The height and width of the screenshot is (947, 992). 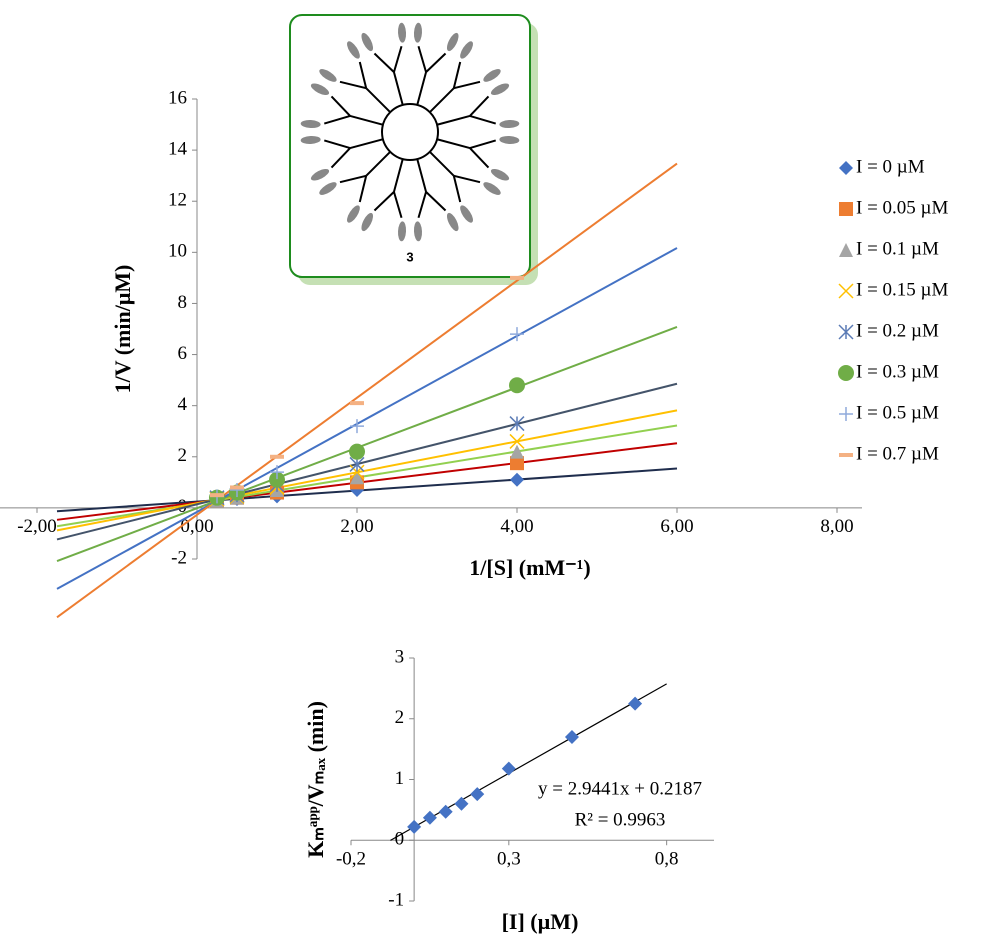 What do you see at coordinates (836, 526) in the screenshot?
I see `x-tick-label: 8,00` at bounding box center [836, 526].